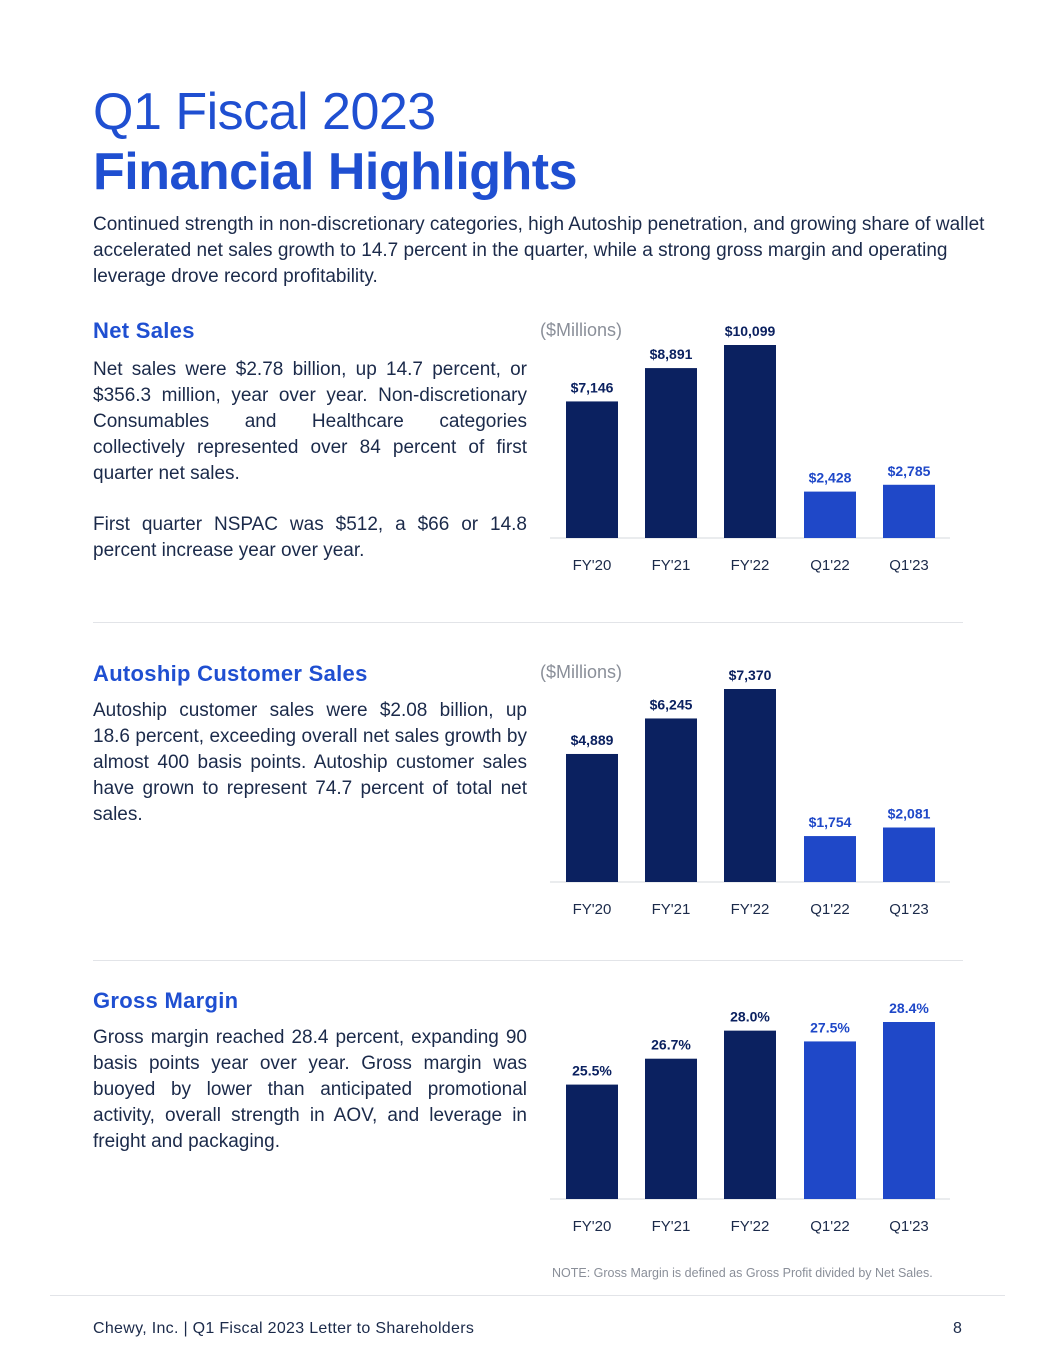 This screenshot has height=1365, width=1055. What do you see at coordinates (671, 704) in the screenshot?
I see `data-label: $6,245` at bounding box center [671, 704].